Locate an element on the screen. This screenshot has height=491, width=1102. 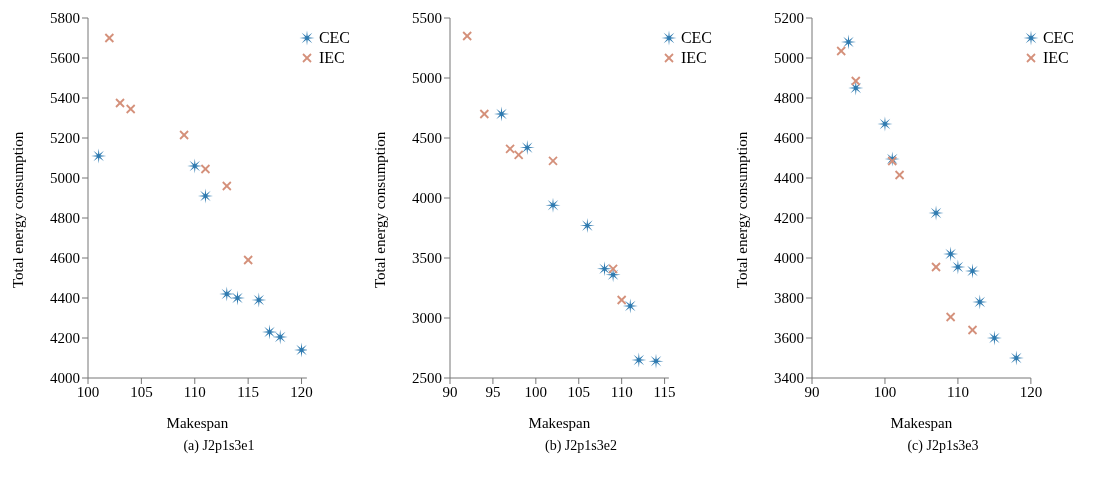
y-tick-label: 3600 is located at coordinates (789, 338).